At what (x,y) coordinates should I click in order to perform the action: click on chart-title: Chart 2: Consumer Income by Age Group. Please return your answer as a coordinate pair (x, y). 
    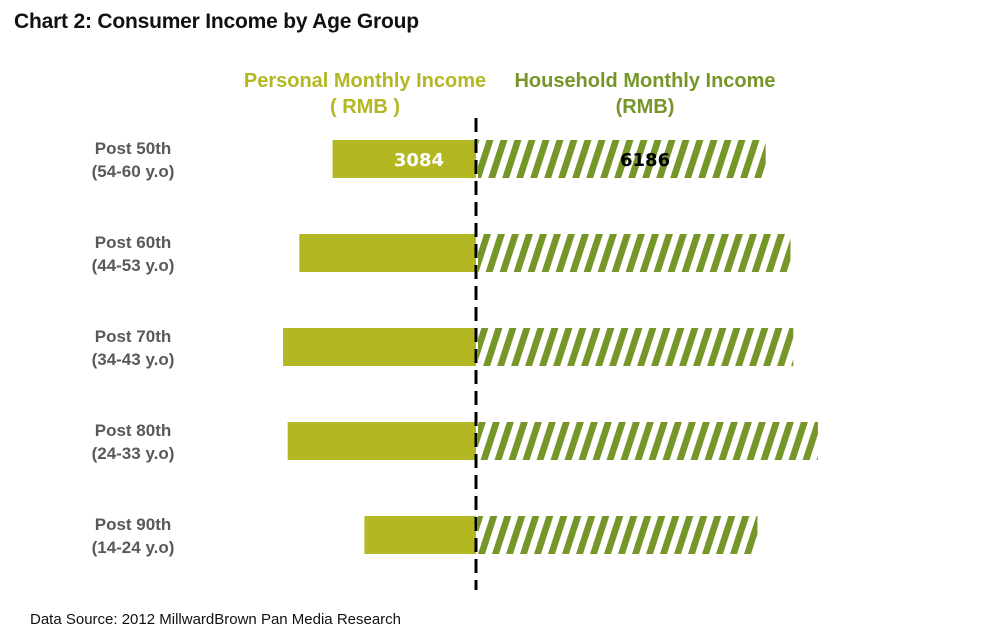
    Looking at the image, I should click on (216, 21).